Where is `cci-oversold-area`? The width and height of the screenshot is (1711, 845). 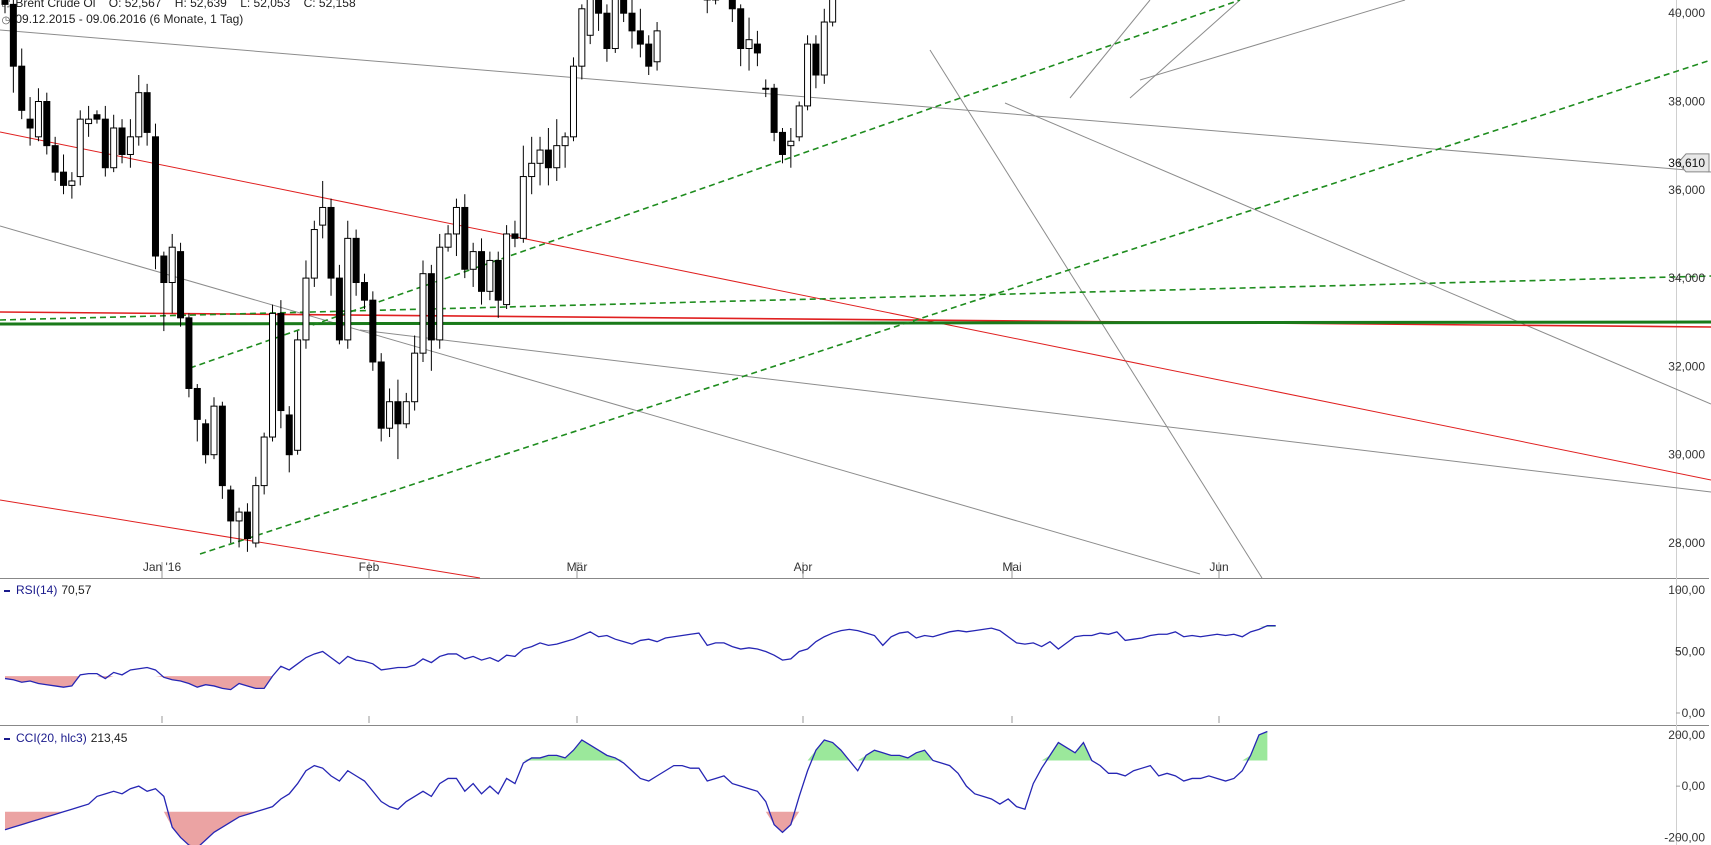 cci-oversold-area is located at coordinates (636, 828).